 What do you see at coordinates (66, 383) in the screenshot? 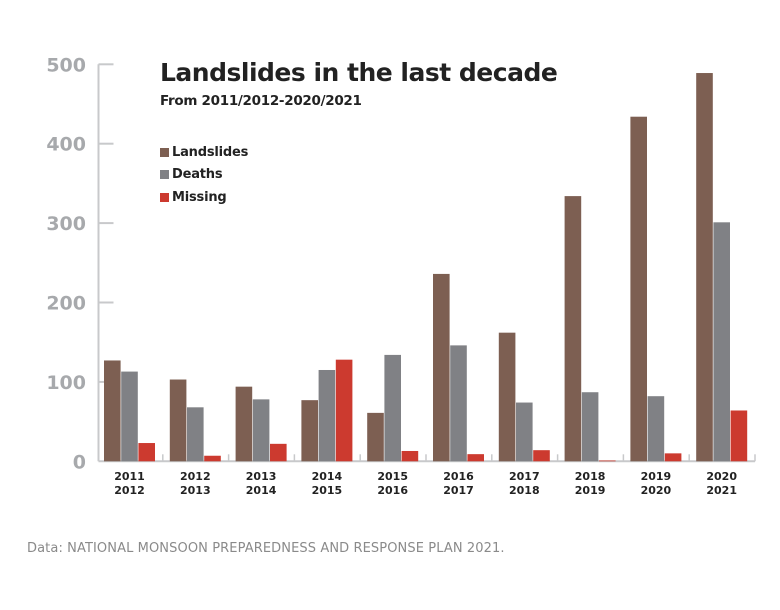
I see `y-tick-label: 100` at bounding box center [66, 383].